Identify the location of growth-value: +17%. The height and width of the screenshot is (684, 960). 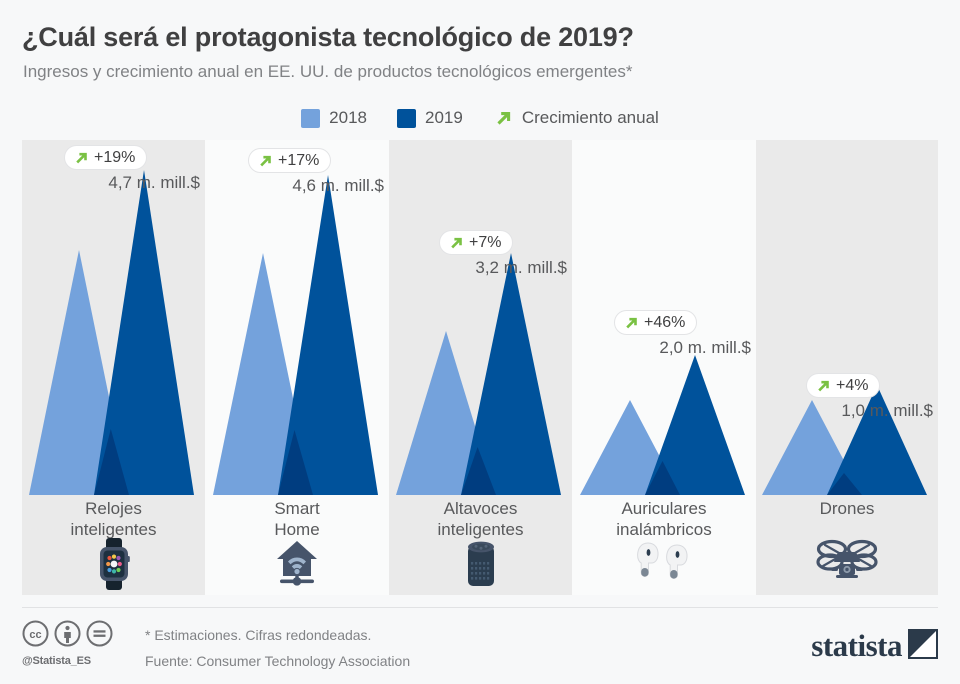
(299, 160).